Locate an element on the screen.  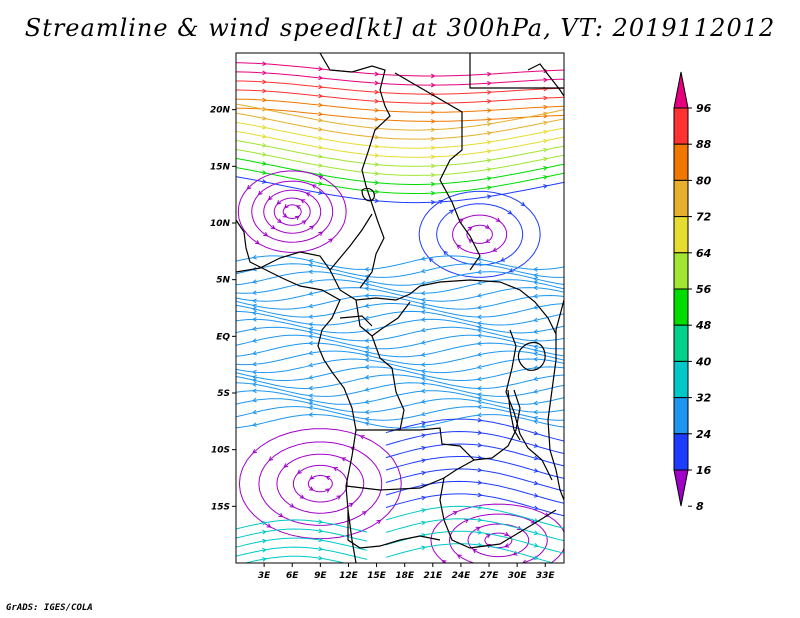
coastline-west is located at coordinates (296, 391).